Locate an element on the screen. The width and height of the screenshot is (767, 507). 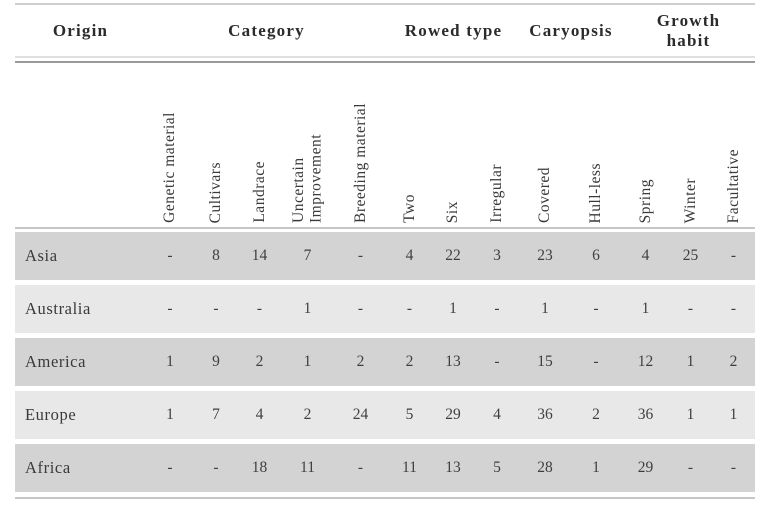
header-rule-dark is located at coordinates (385, 62).